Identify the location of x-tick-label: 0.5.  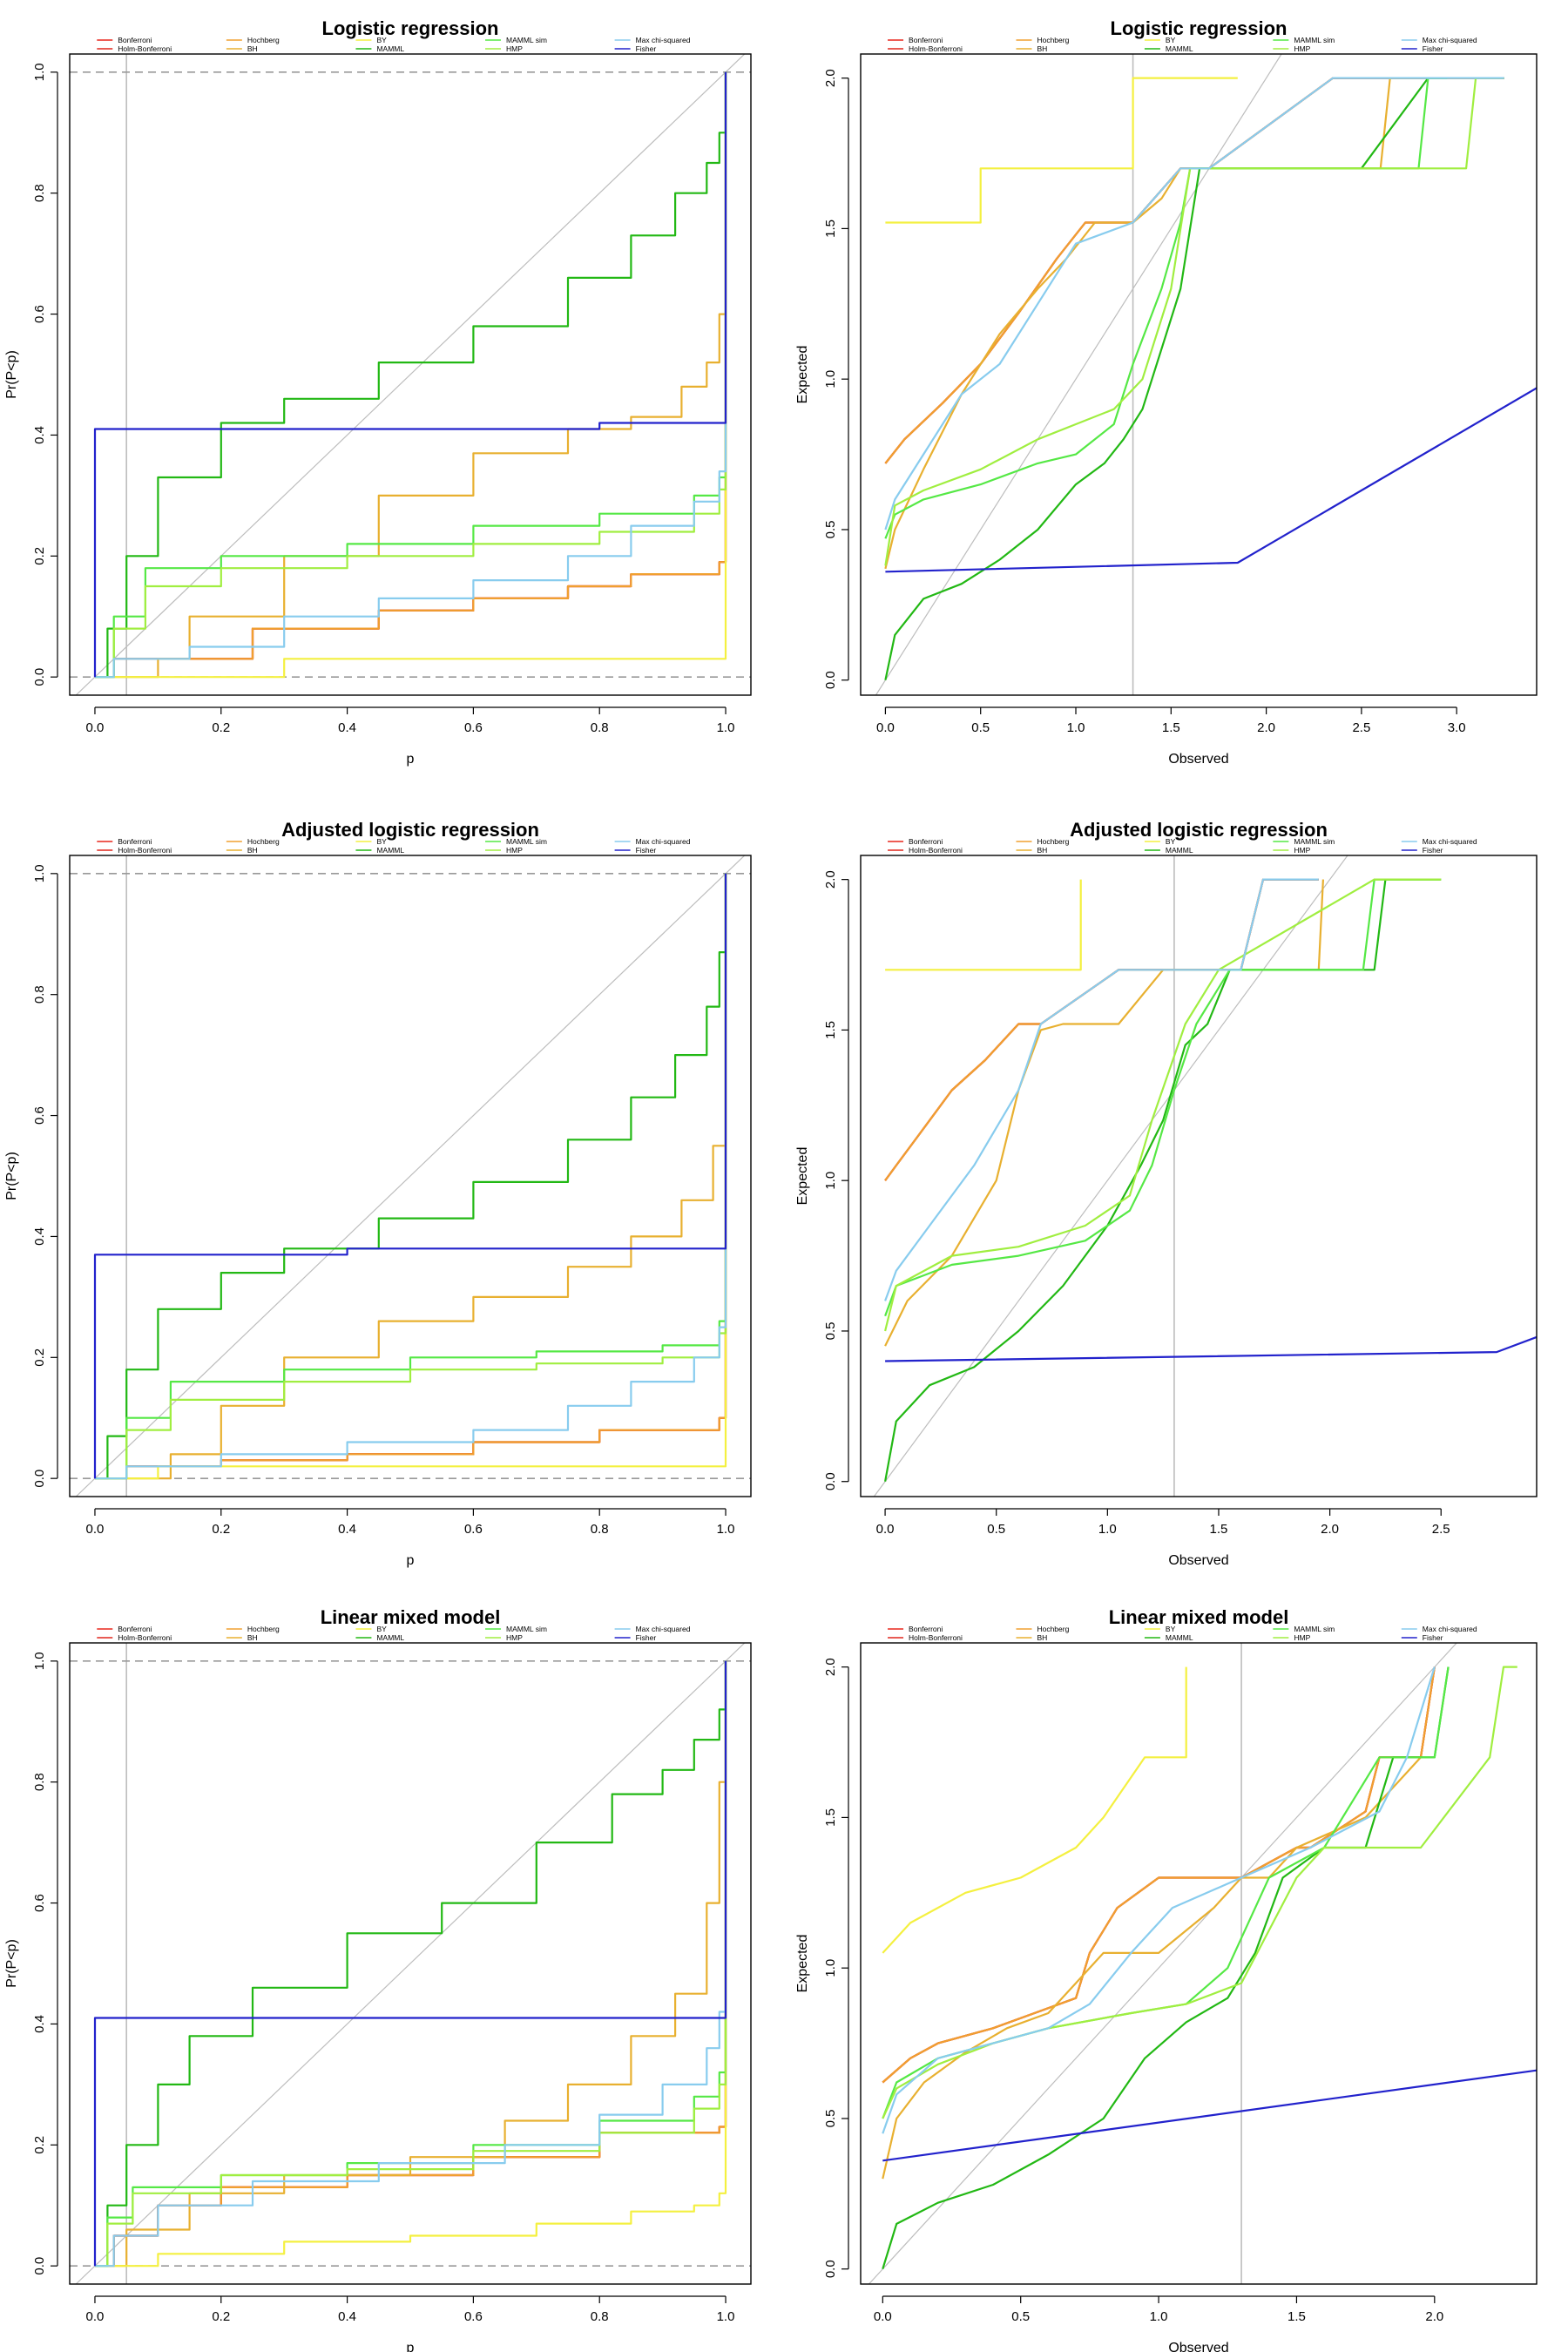
(996, 1529).